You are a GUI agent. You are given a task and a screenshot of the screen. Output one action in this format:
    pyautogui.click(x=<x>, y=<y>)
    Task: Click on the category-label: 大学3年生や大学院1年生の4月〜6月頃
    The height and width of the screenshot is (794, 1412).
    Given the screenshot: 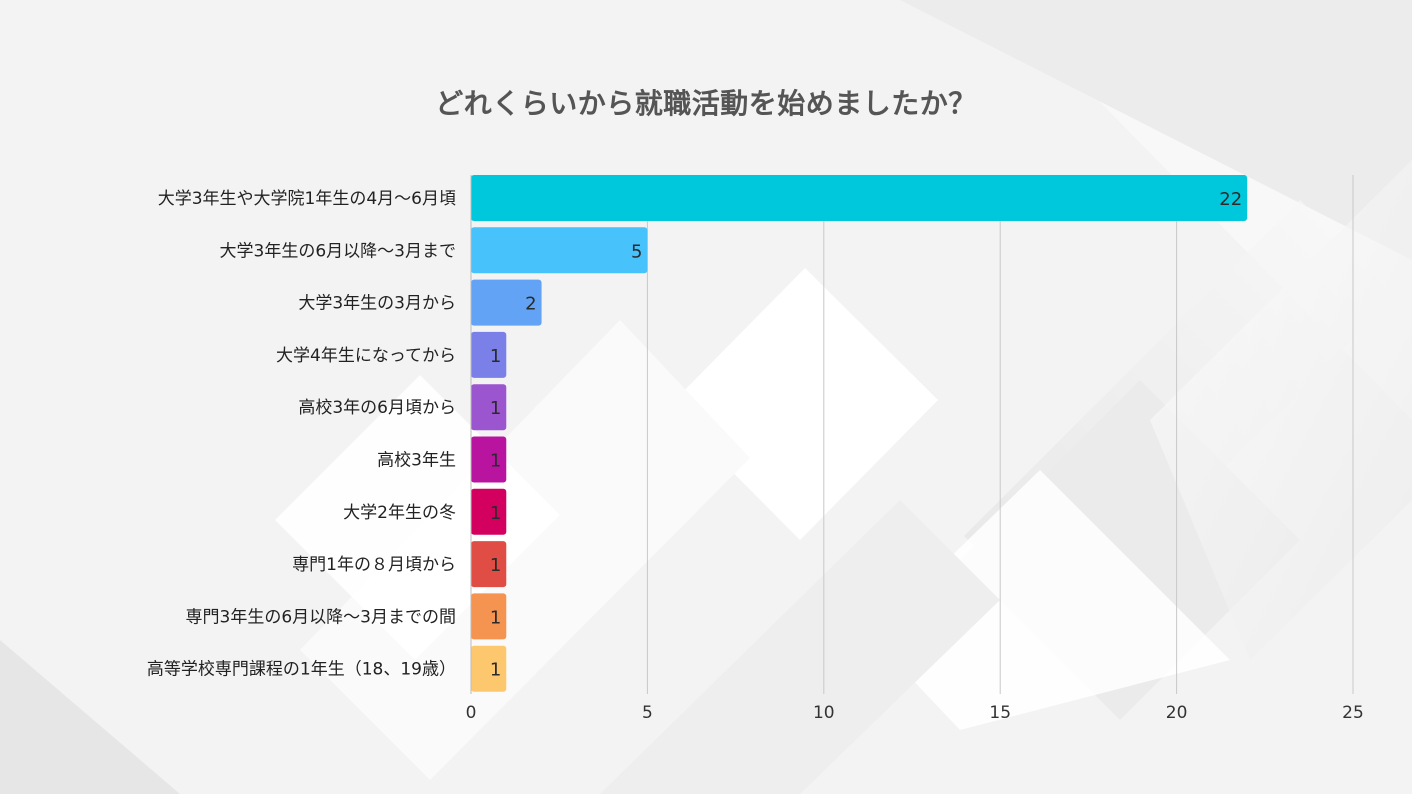 What is the action you would take?
    pyautogui.click(x=307, y=199)
    